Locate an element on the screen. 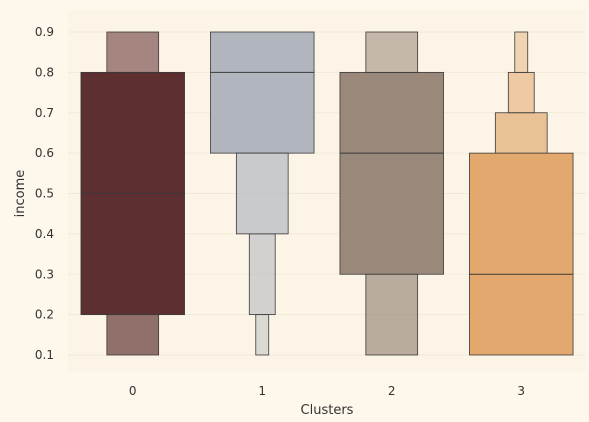 The width and height of the screenshot is (589, 422). y-tick-label: 0.5 is located at coordinates (44, 194).